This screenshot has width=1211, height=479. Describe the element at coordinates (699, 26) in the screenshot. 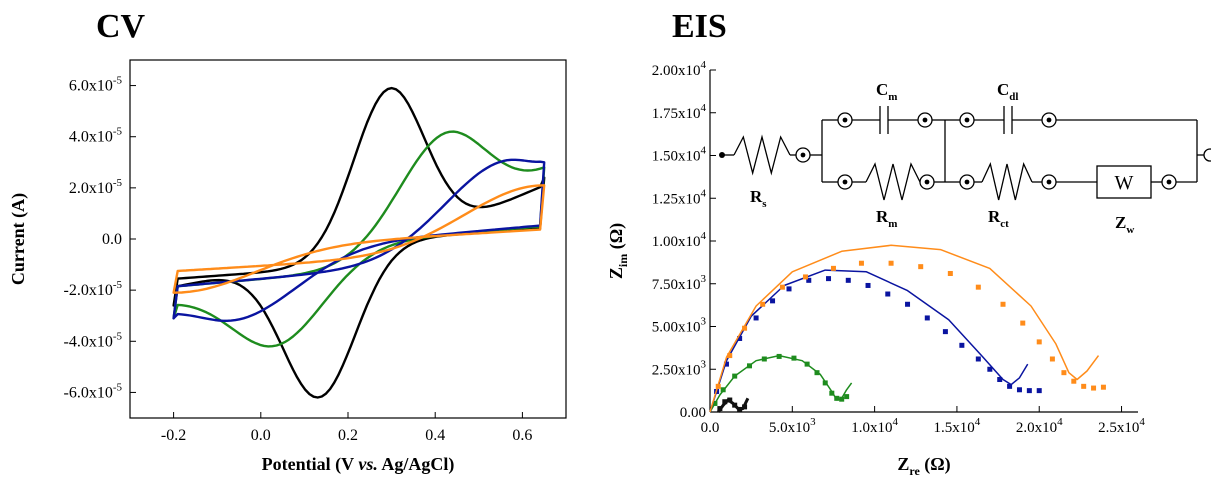

I see `eis-panel-title: EIS` at that location.